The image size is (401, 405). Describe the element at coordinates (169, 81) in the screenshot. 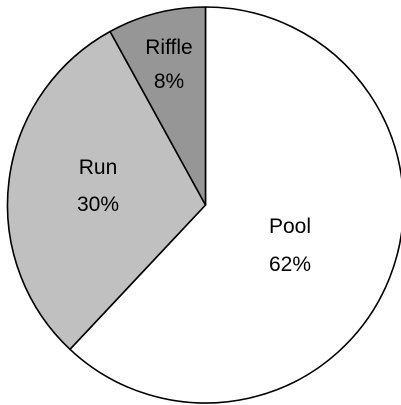

I see `slice-value-riffle: 8%` at that location.